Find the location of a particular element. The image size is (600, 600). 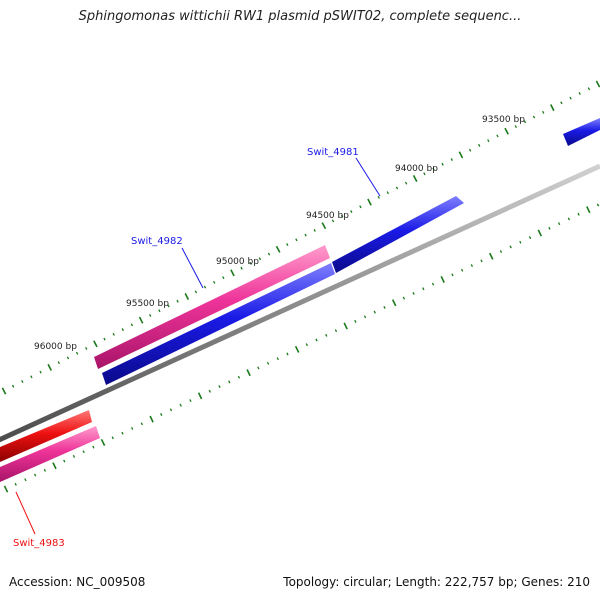

gene-label-swit-4983: Swit_4983 is located at coordinates (39, 543).